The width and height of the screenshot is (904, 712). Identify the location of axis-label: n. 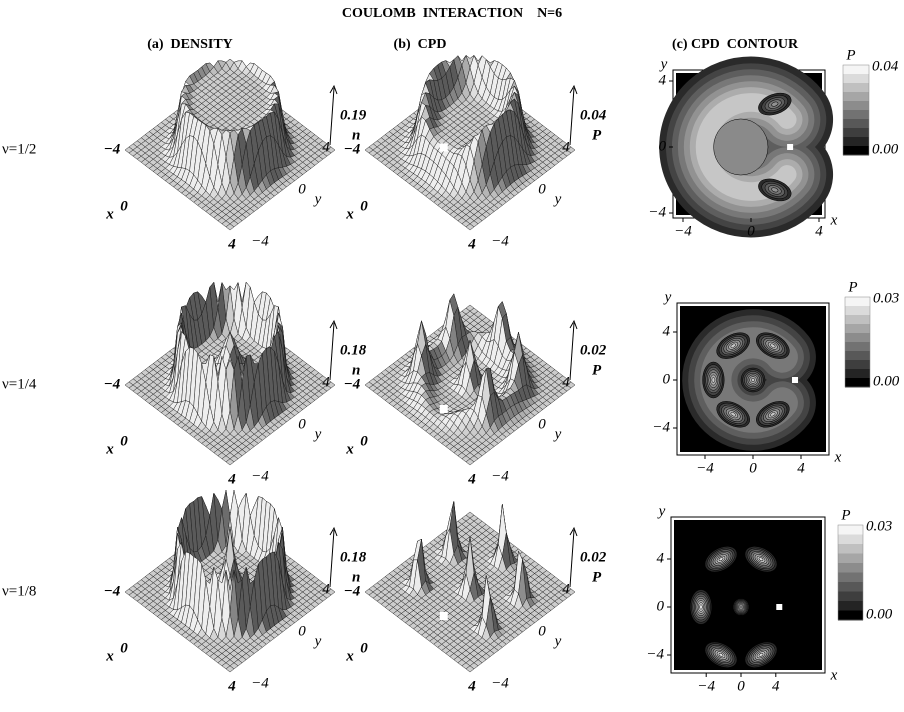
(356, 135).